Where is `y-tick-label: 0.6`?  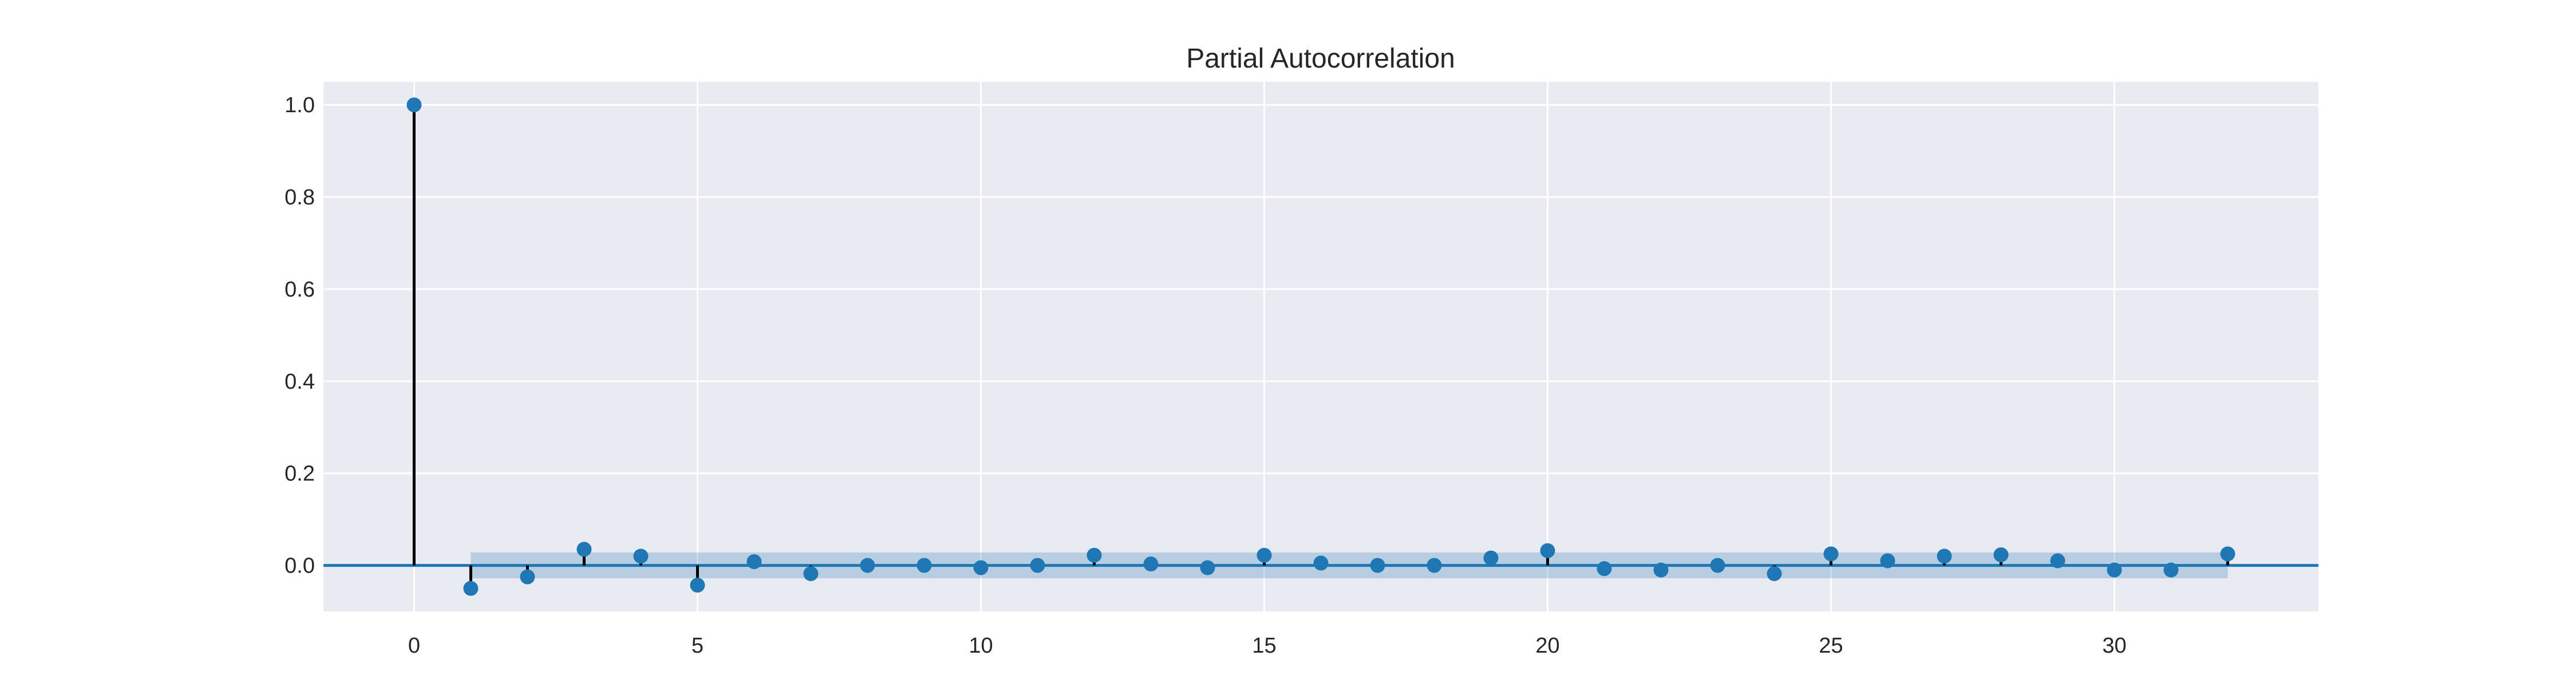
y-tick-label: 0.6 is located at coordinates (300, 290).